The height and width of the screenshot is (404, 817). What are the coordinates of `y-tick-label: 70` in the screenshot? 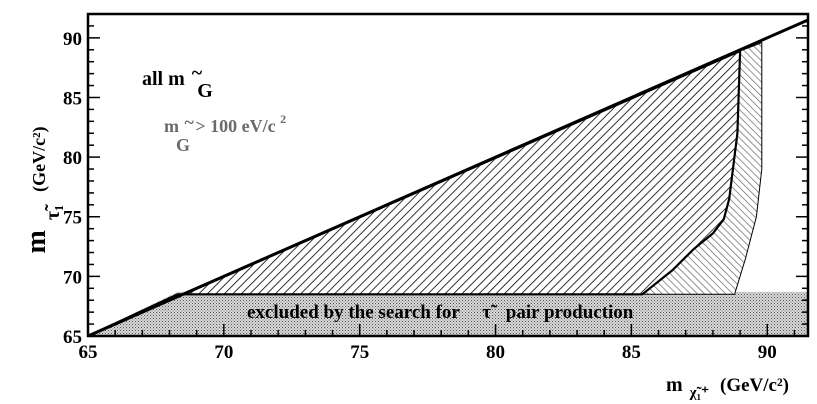 It's located at (72, 277).